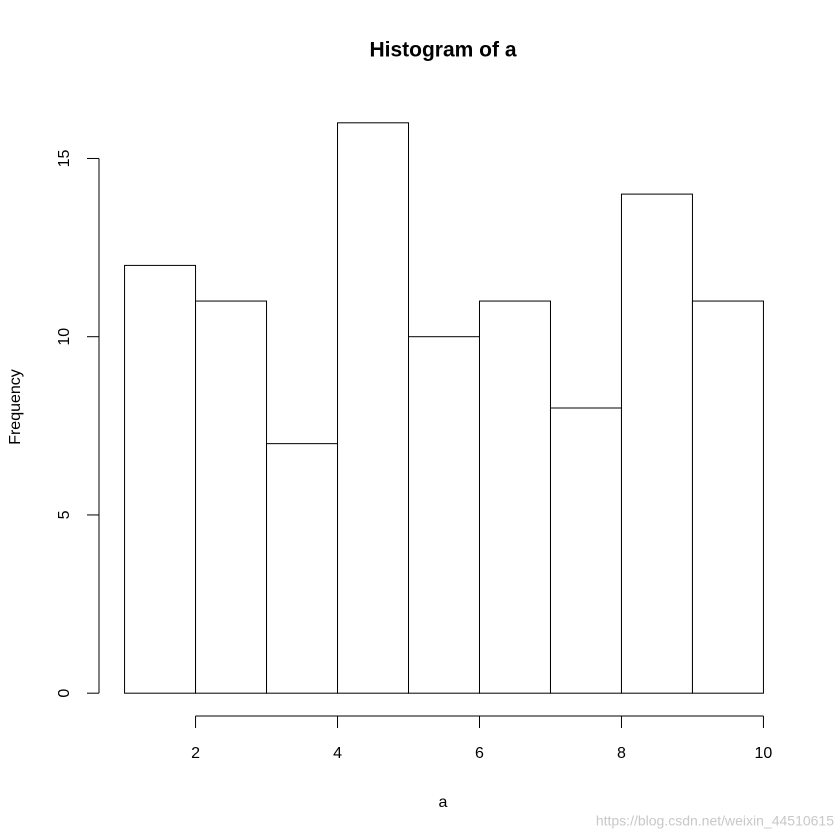 The width and height of the screenshot is (840, 840). I want to click on y-tick-label: 10, so click(64, 337).